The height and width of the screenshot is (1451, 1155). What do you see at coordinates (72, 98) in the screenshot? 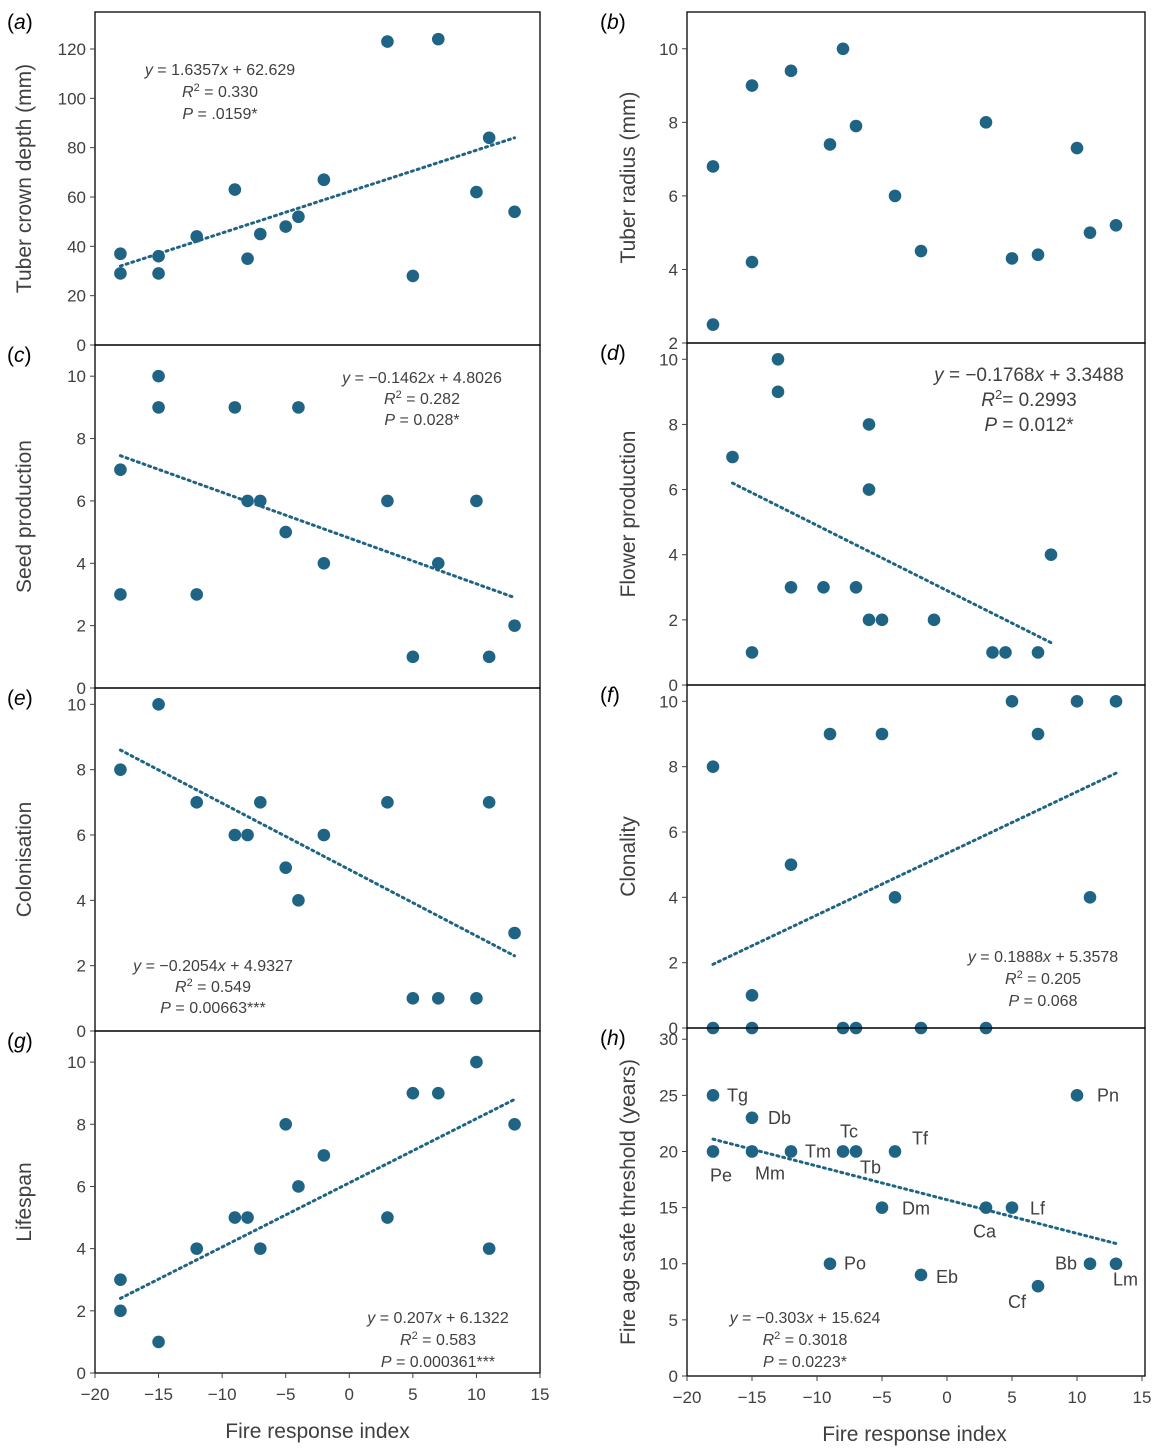
I see `y-tick-label: 100` at bounding box center [72, 98].